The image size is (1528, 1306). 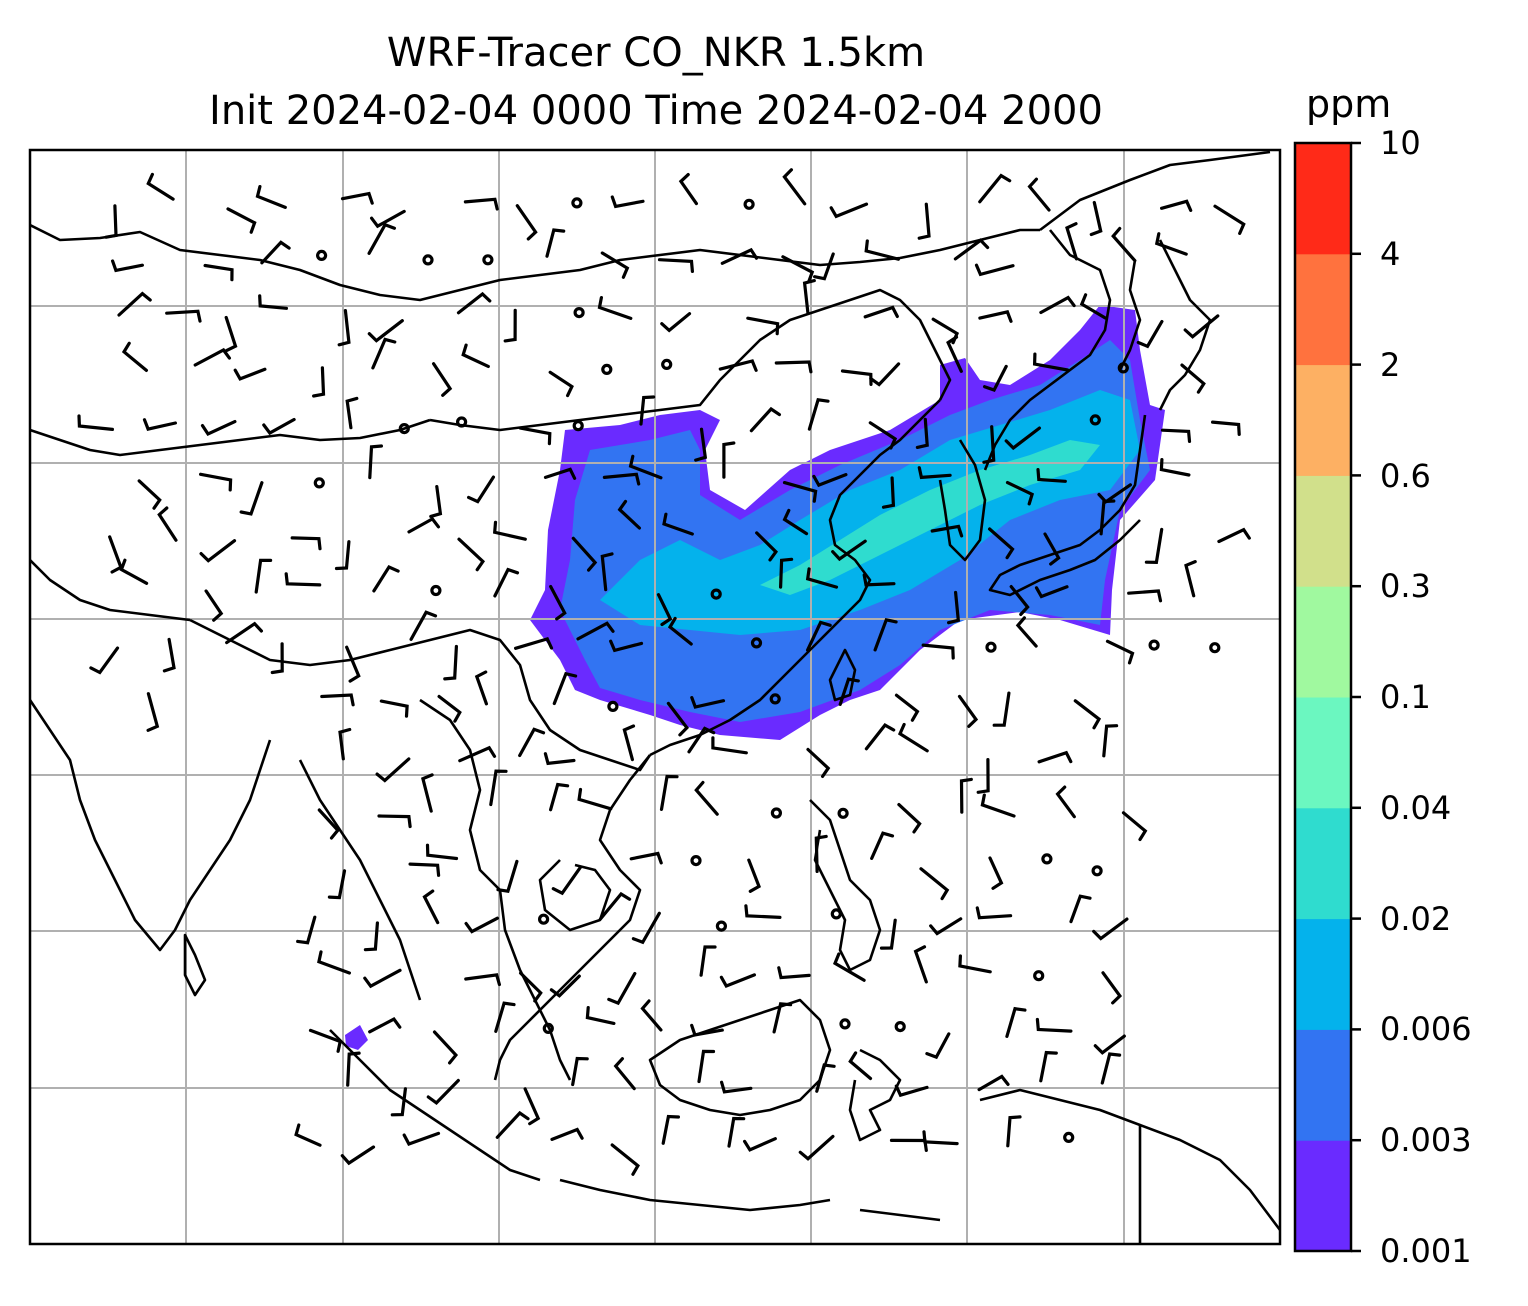 I want to click on coastline-sakhalin, so click(x=1130, y=315).